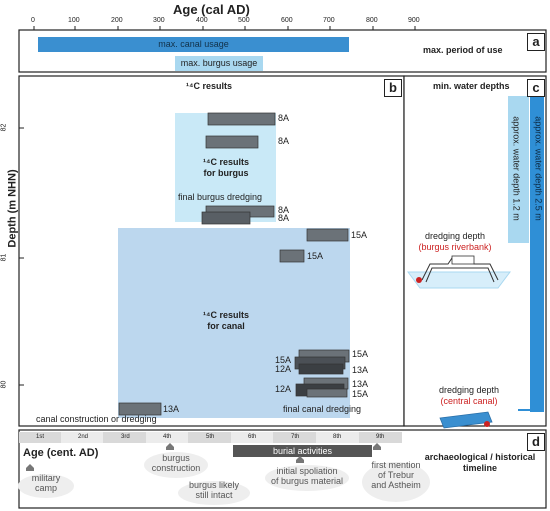 This screenshot has width=550, height=511. I want to click on water-depth-25-band, so click(537, 254).